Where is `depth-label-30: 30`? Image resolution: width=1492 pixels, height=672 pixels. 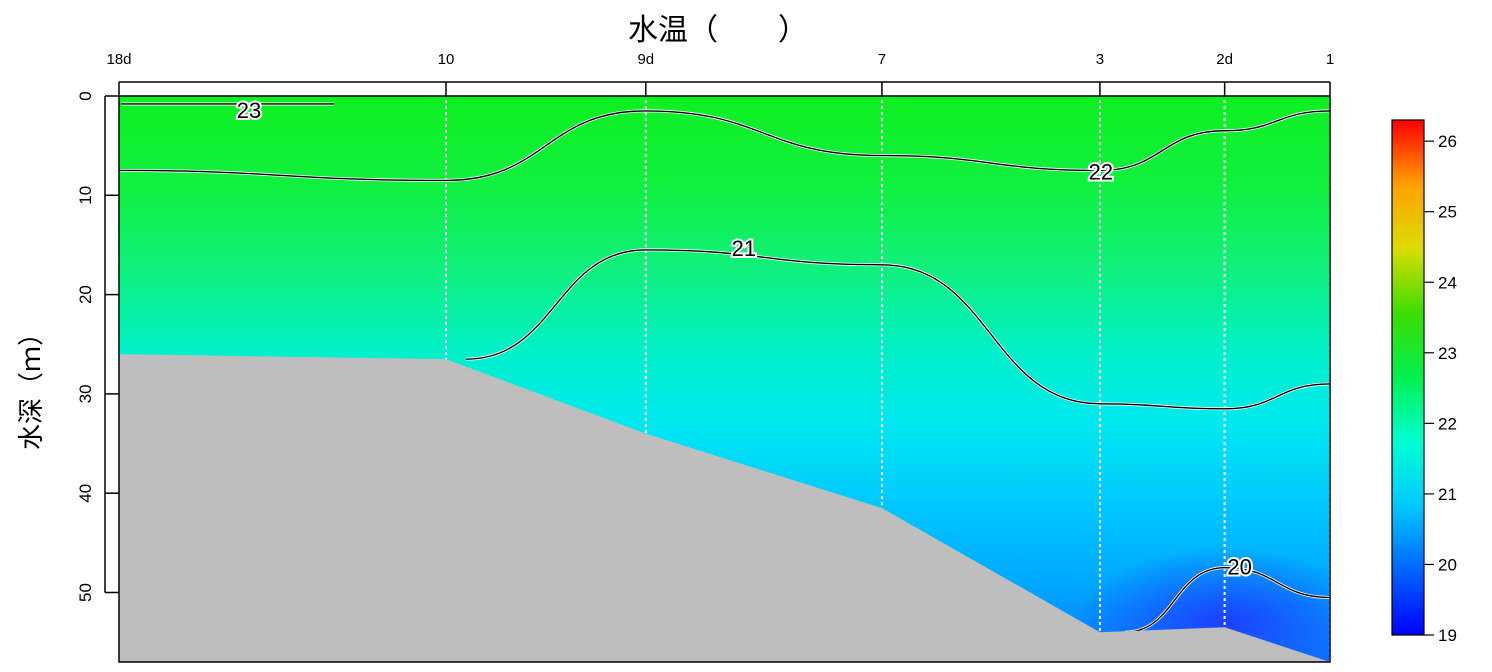 depth-label-30: 30 is located at coordinates (85, 393).